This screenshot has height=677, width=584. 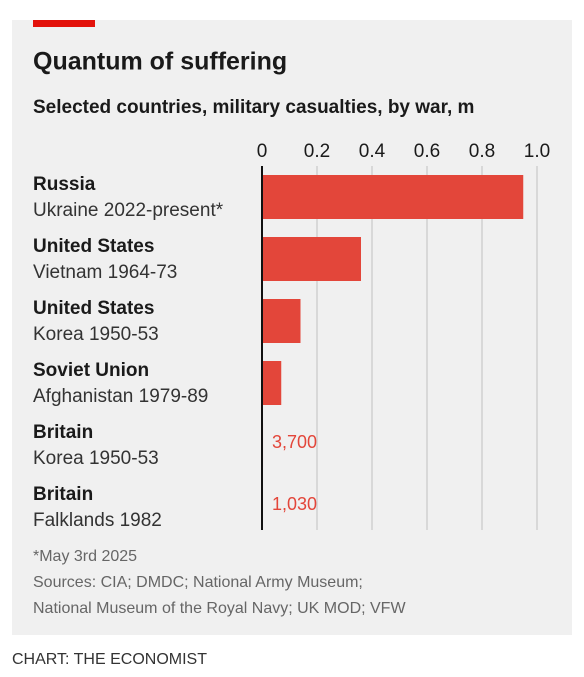 I want to click on x-tick-label: 0.4, so click(x=372, y=151).